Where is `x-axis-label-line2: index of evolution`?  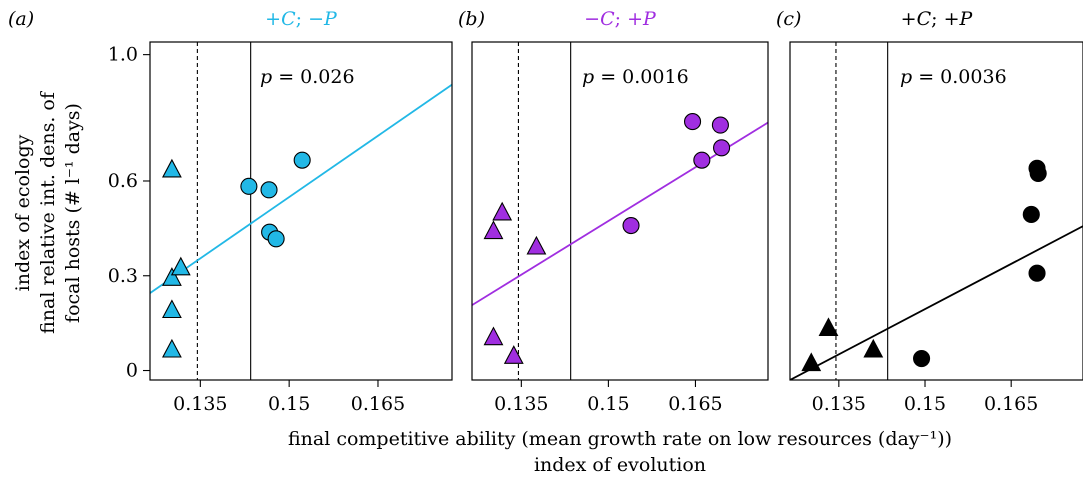 x-axis-label-line2: index of evolution is located at coordinates (620, 465).